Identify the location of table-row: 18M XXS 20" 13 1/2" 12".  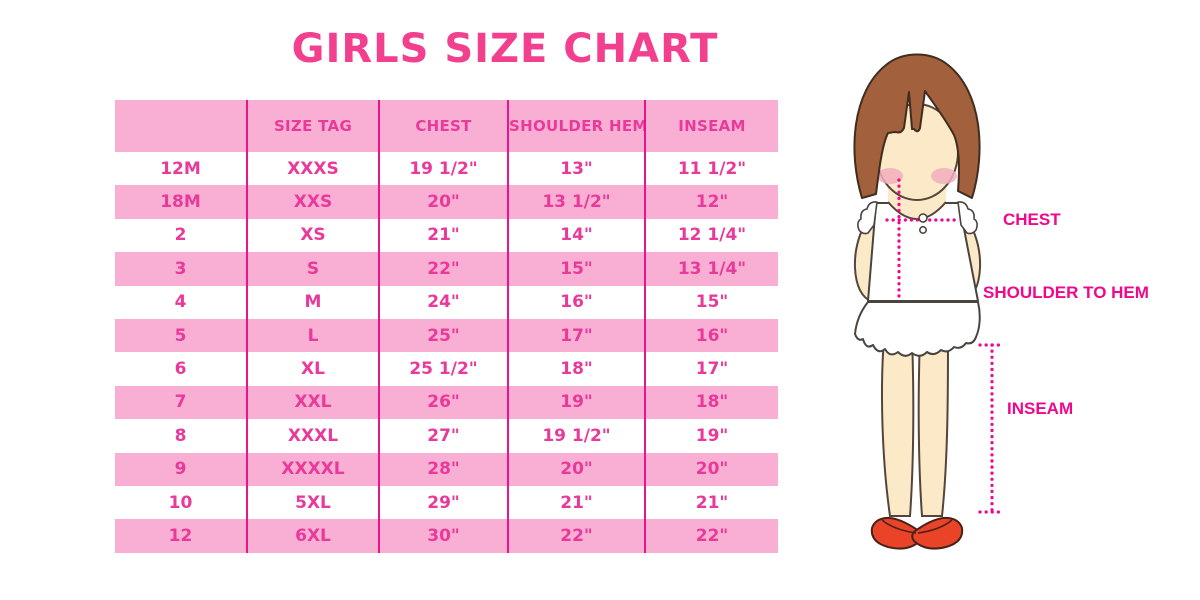
(446, 202).